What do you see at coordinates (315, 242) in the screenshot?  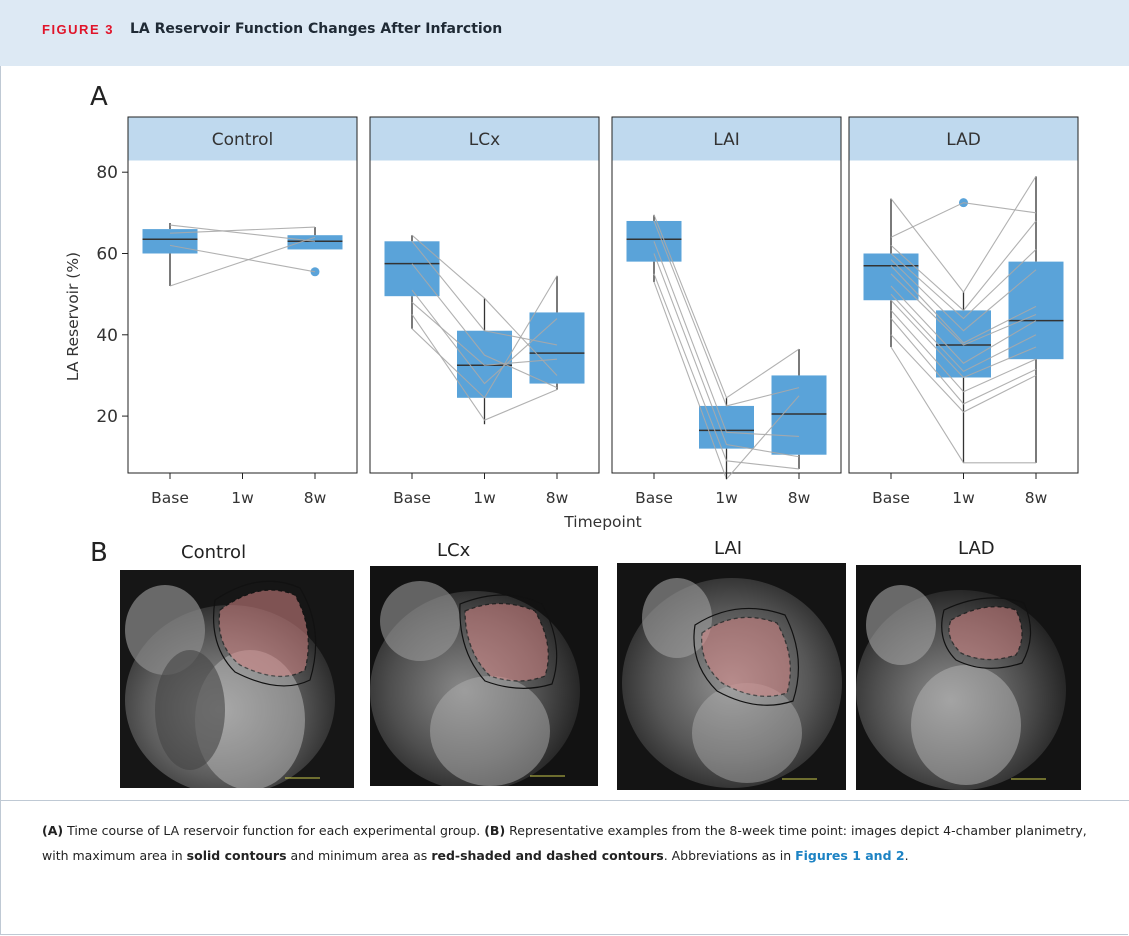 I see `box-control-8w` at bounding box center [315, 242].